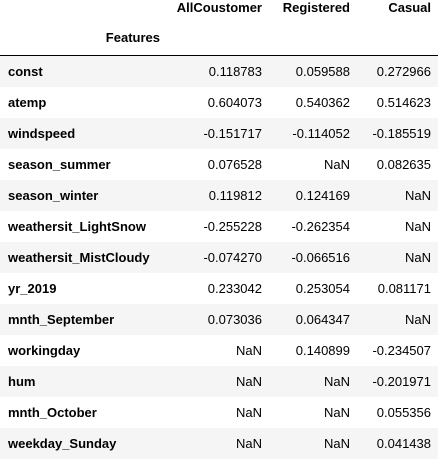 The width and height of the screenshot is (438, 459). I want to click on table-row: hum NaN NaN -0.201971, so click(219, 381).